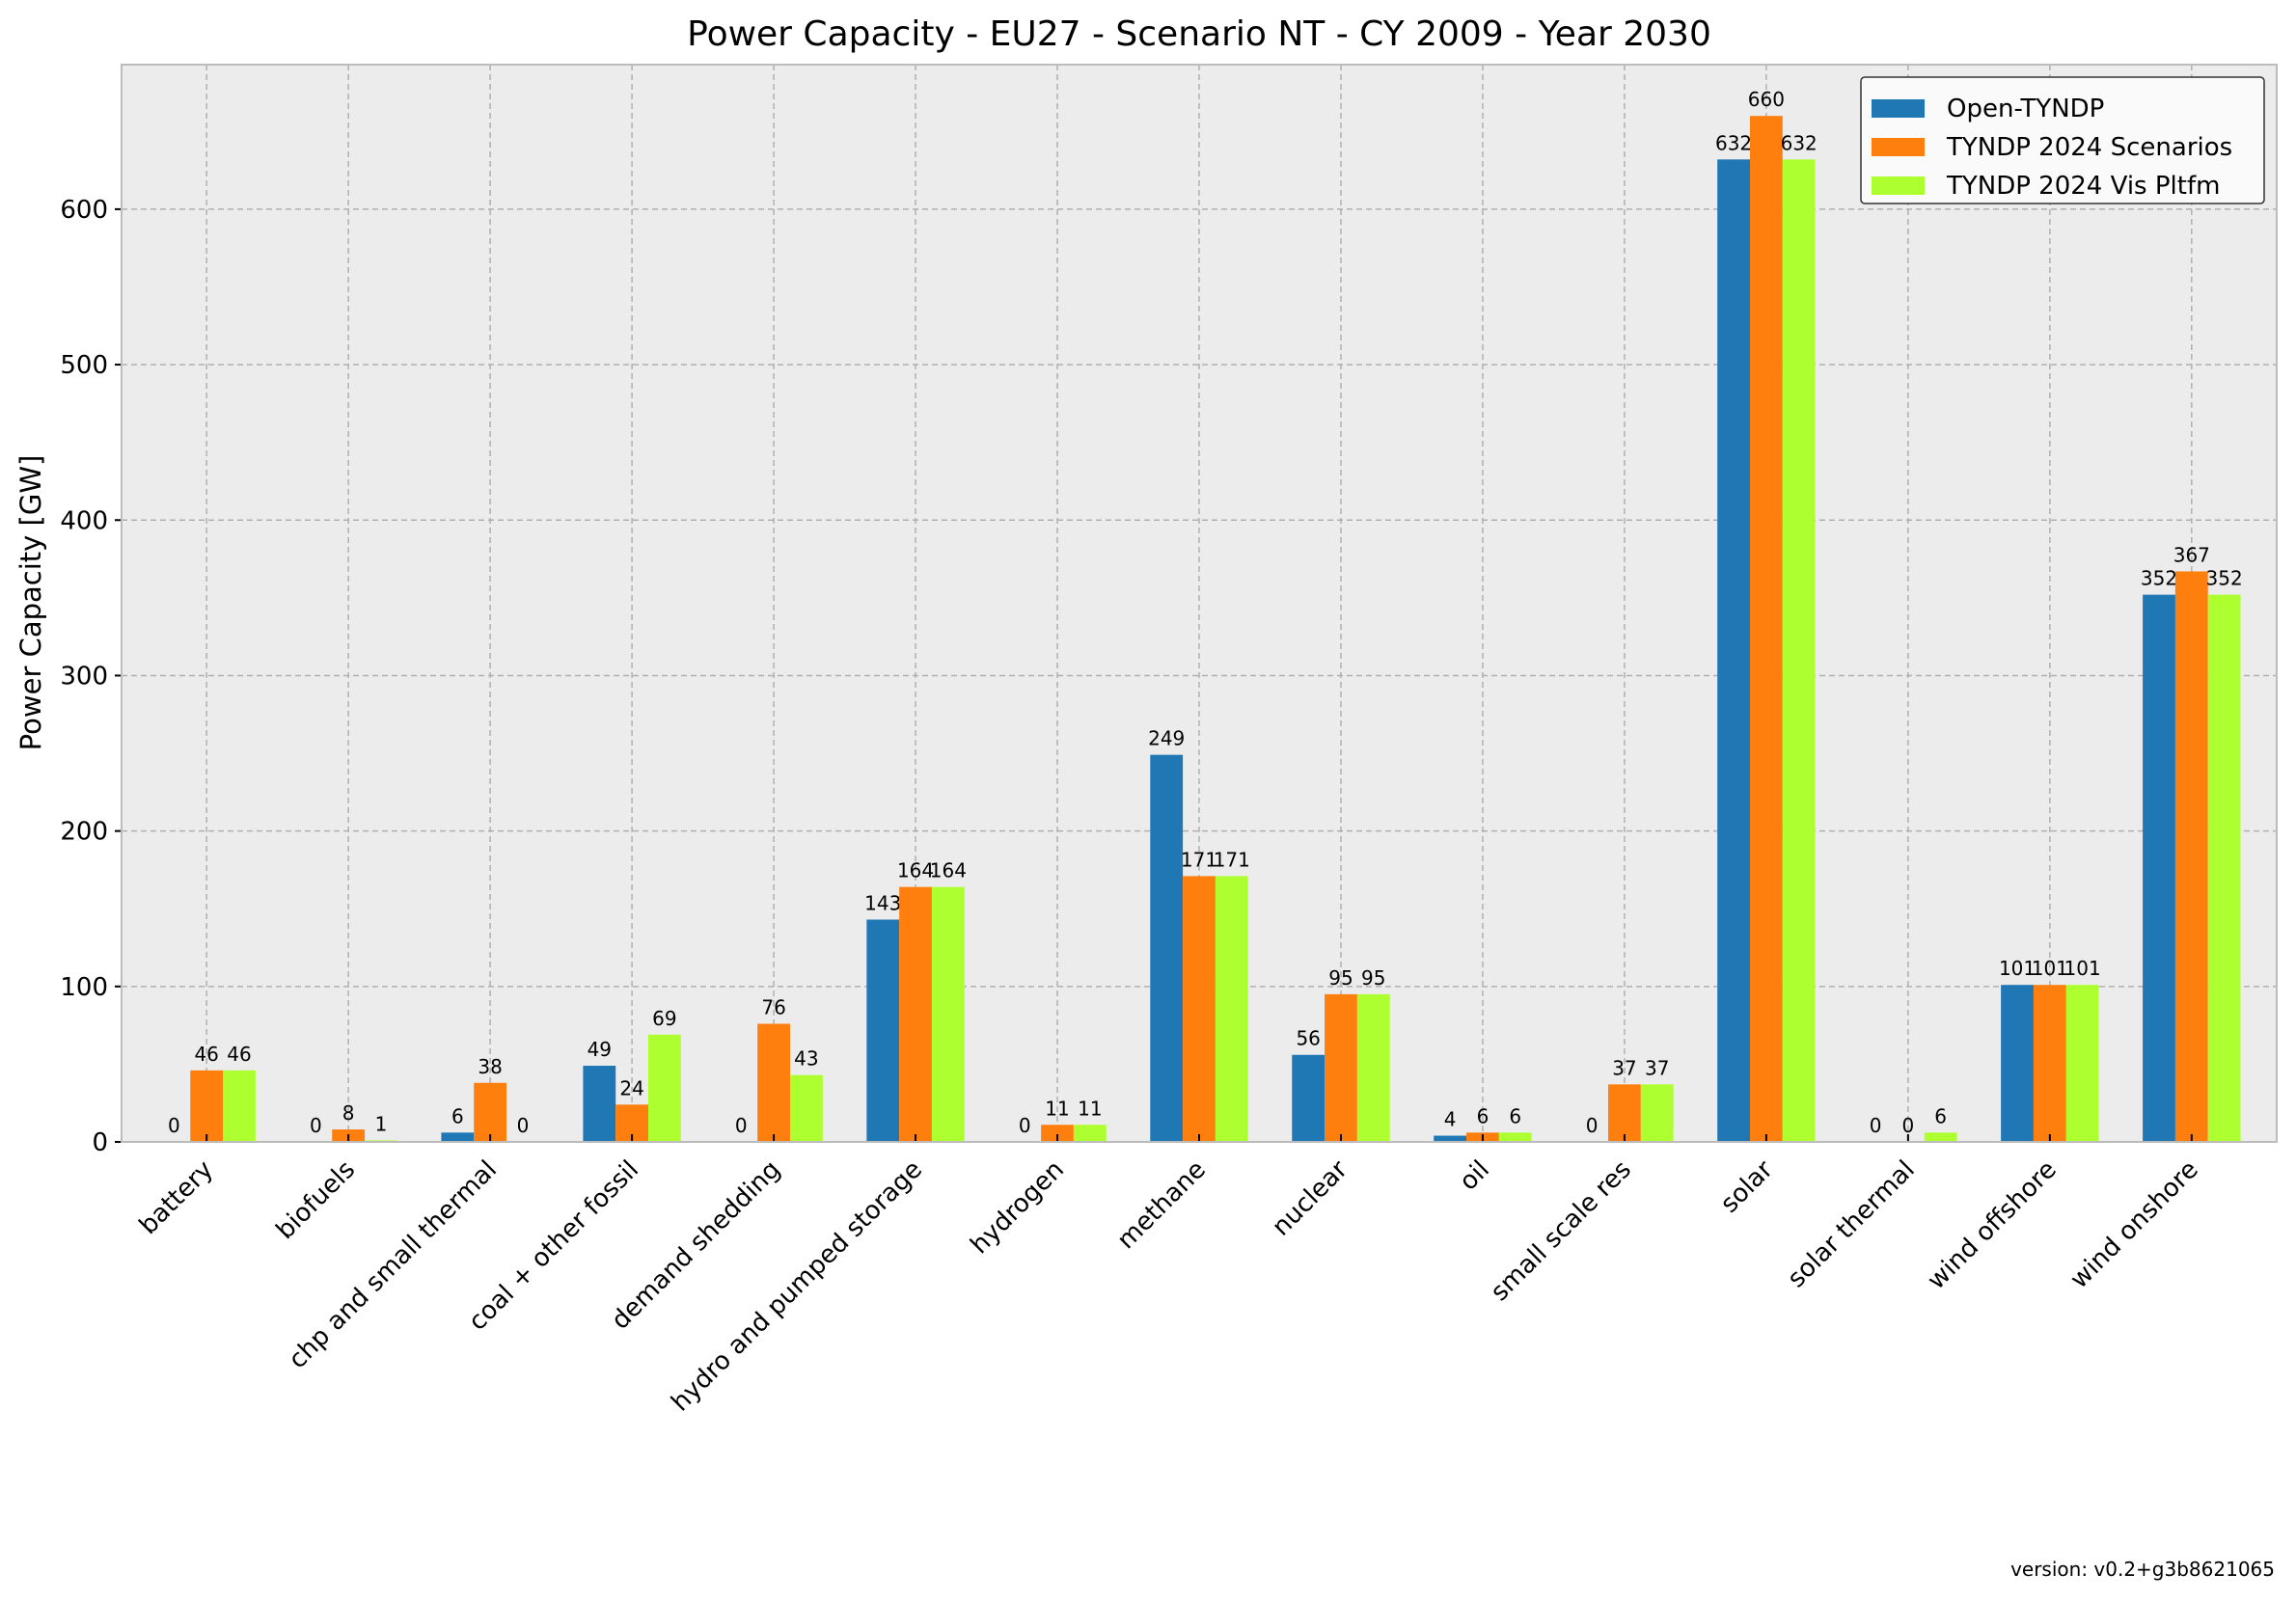  What do you see at coordinates (883, 903) in the screenshot?
I see `bar-value-label: 143` at bounding box center [883, 903].